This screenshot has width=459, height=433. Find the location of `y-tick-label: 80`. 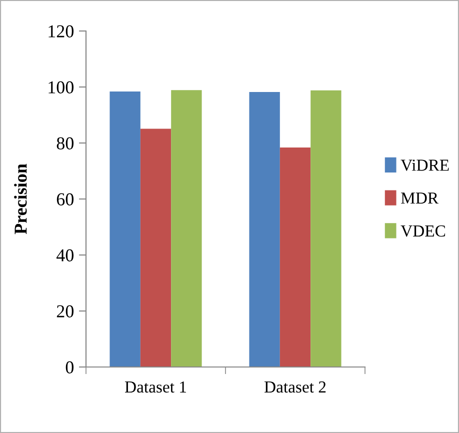

y-tick-label: 80 is located at coordinates (65, 143).